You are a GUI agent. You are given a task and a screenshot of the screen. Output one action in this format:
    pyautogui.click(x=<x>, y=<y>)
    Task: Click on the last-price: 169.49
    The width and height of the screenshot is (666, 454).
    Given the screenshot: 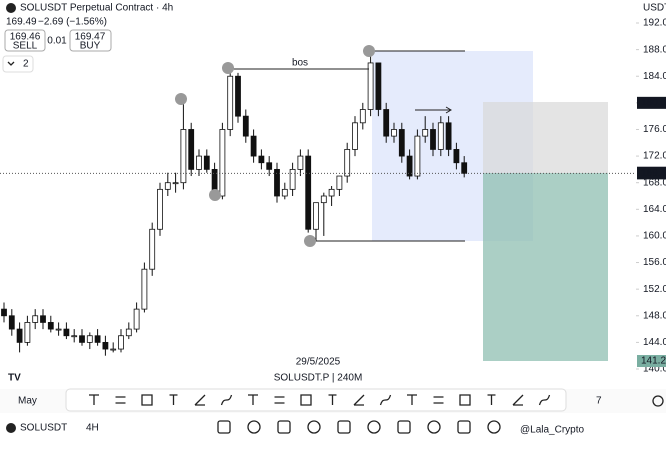 What is the action you would take?
    pyautogui.click(x=21, y=22)
    